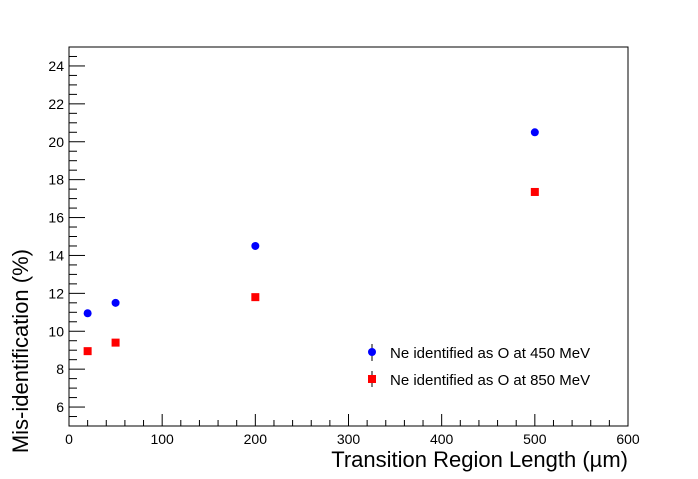 Image resolution: width=698 pixels, height=479 pixels. Describe the element at coordinates (77, 236) in the screenshot. I see `y-axis-ticks` at that location.